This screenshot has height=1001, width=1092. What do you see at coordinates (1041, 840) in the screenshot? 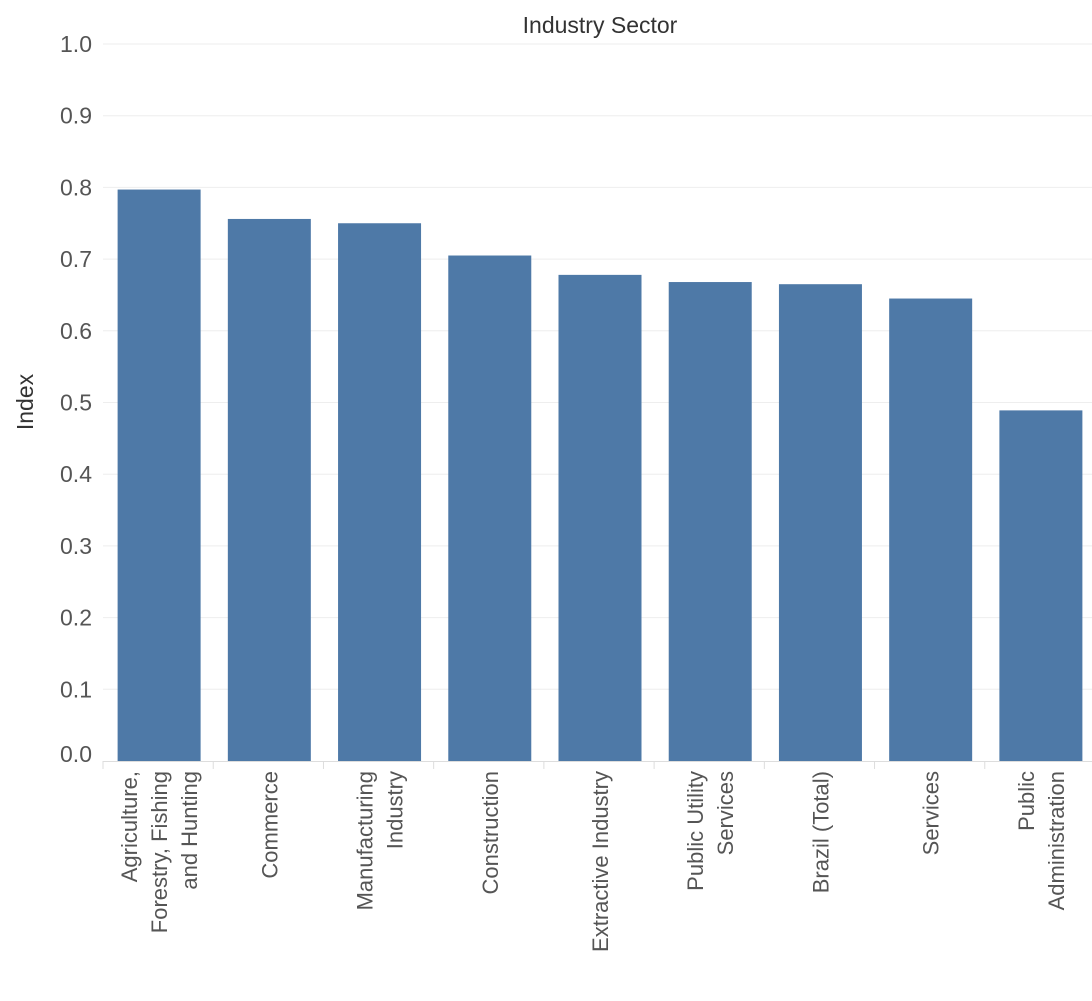
I see `x-category-label: PublicAdministration` at bounding box center [1041, 840].